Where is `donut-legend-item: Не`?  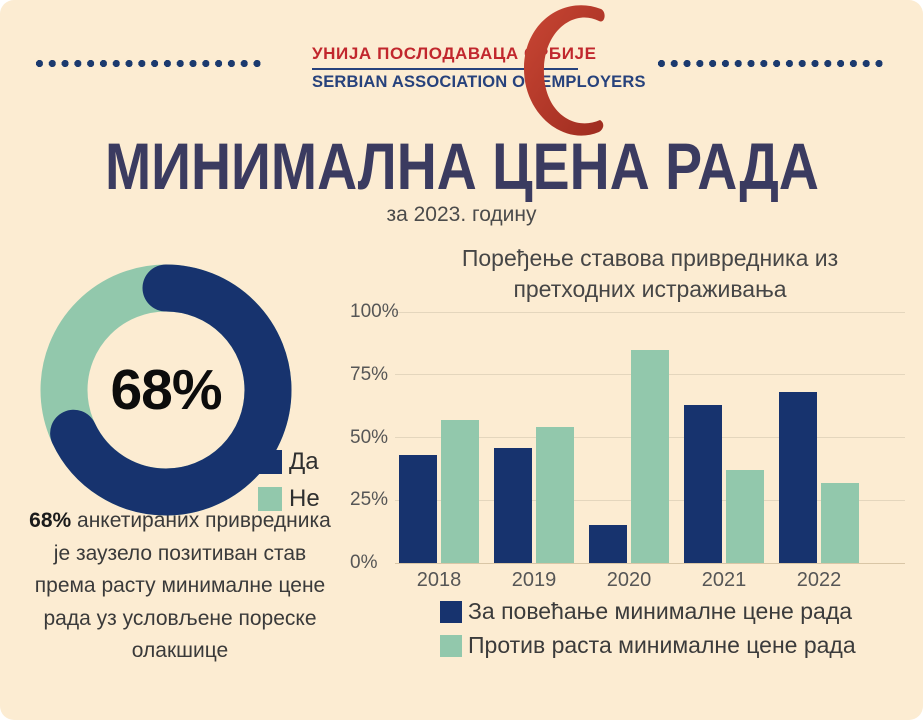
donut-legend-item: Не is located at coordinates (289, 499).